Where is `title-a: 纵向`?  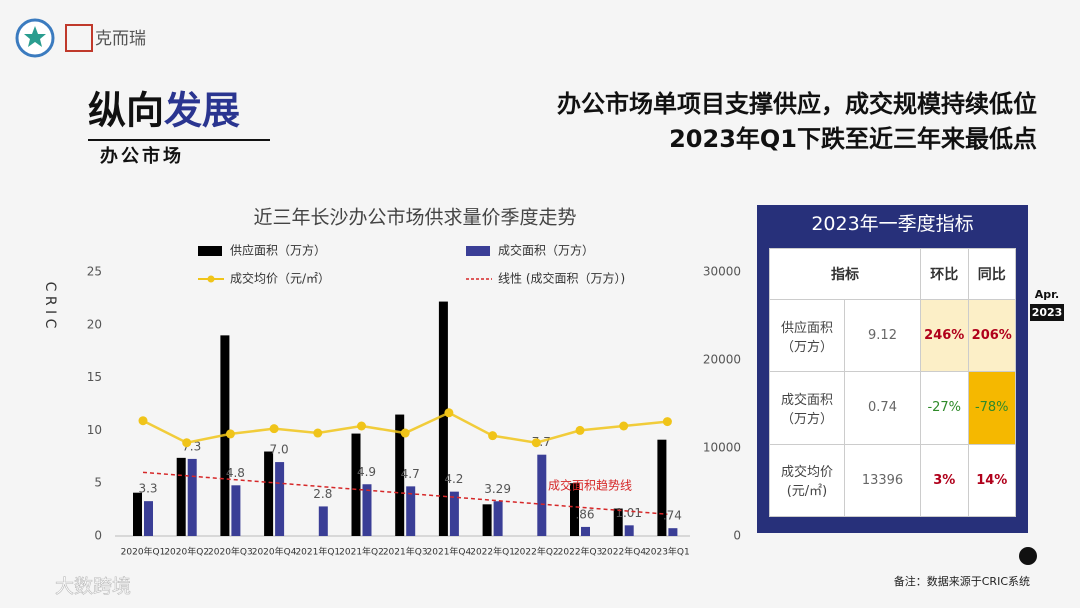
title-a: 纵向 is located at coordinates (126, 111).